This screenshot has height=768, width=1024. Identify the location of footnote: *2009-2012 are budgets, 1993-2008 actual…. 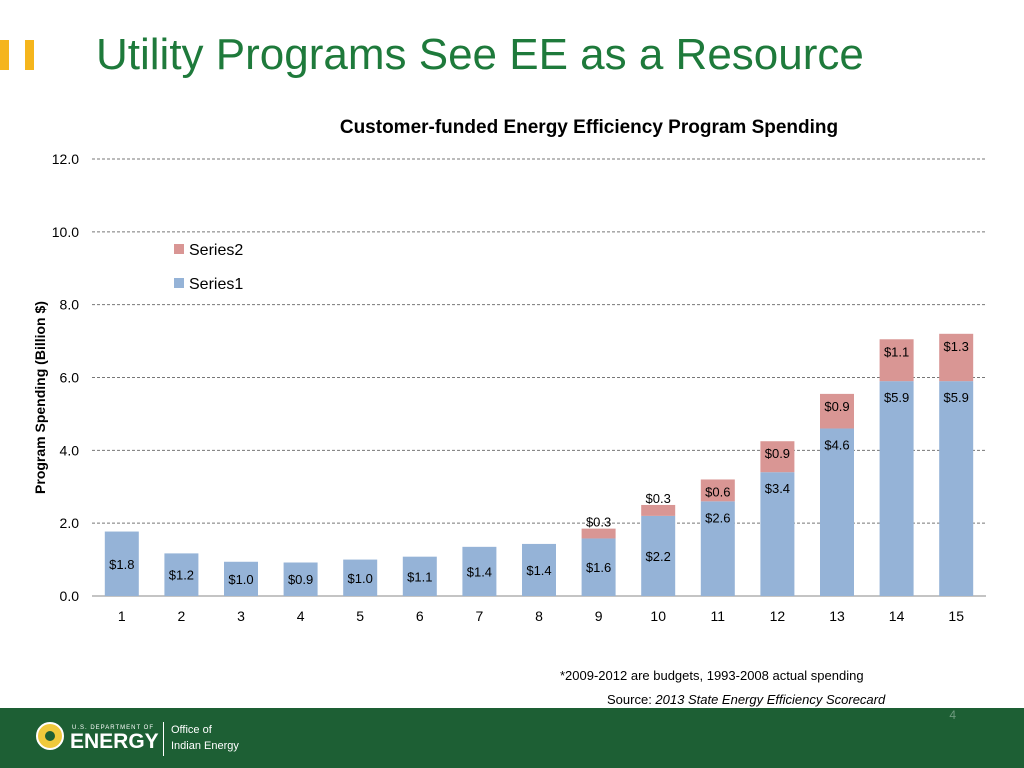
(712, 675).